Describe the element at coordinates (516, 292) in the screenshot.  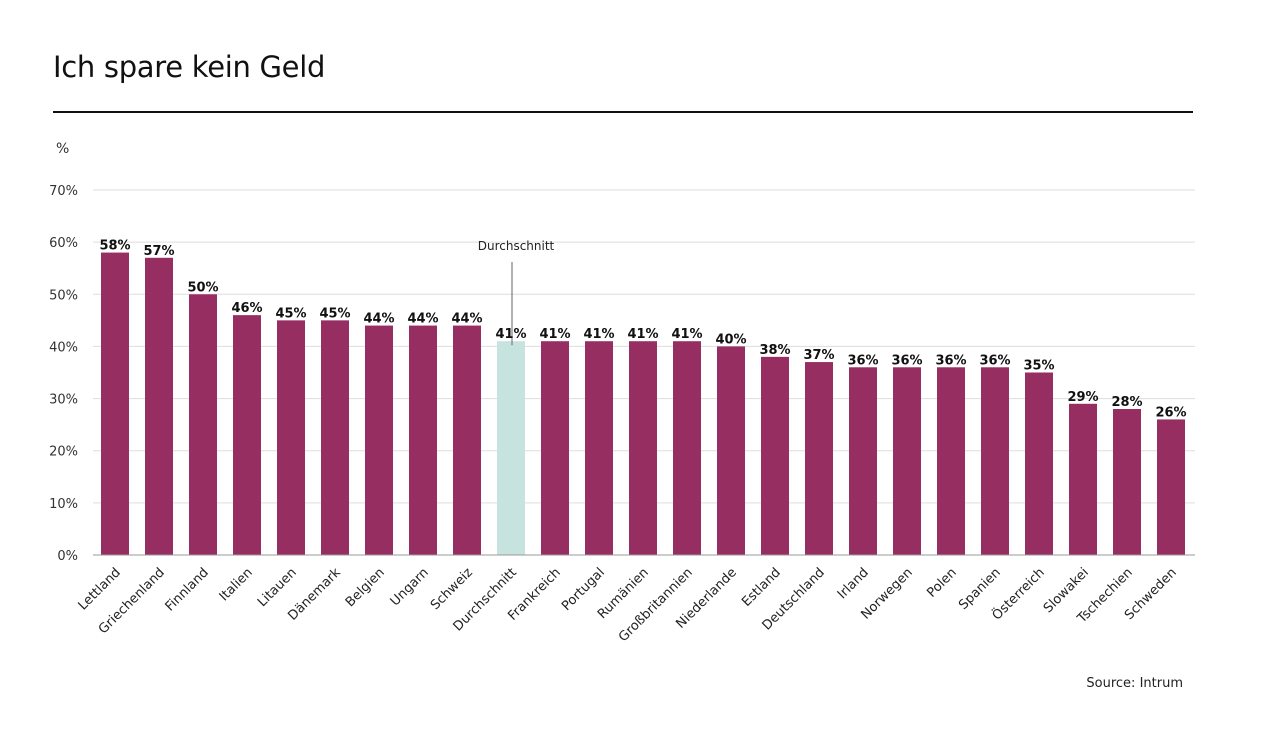
I see `average-annotation: Durchschnitt` at that location.